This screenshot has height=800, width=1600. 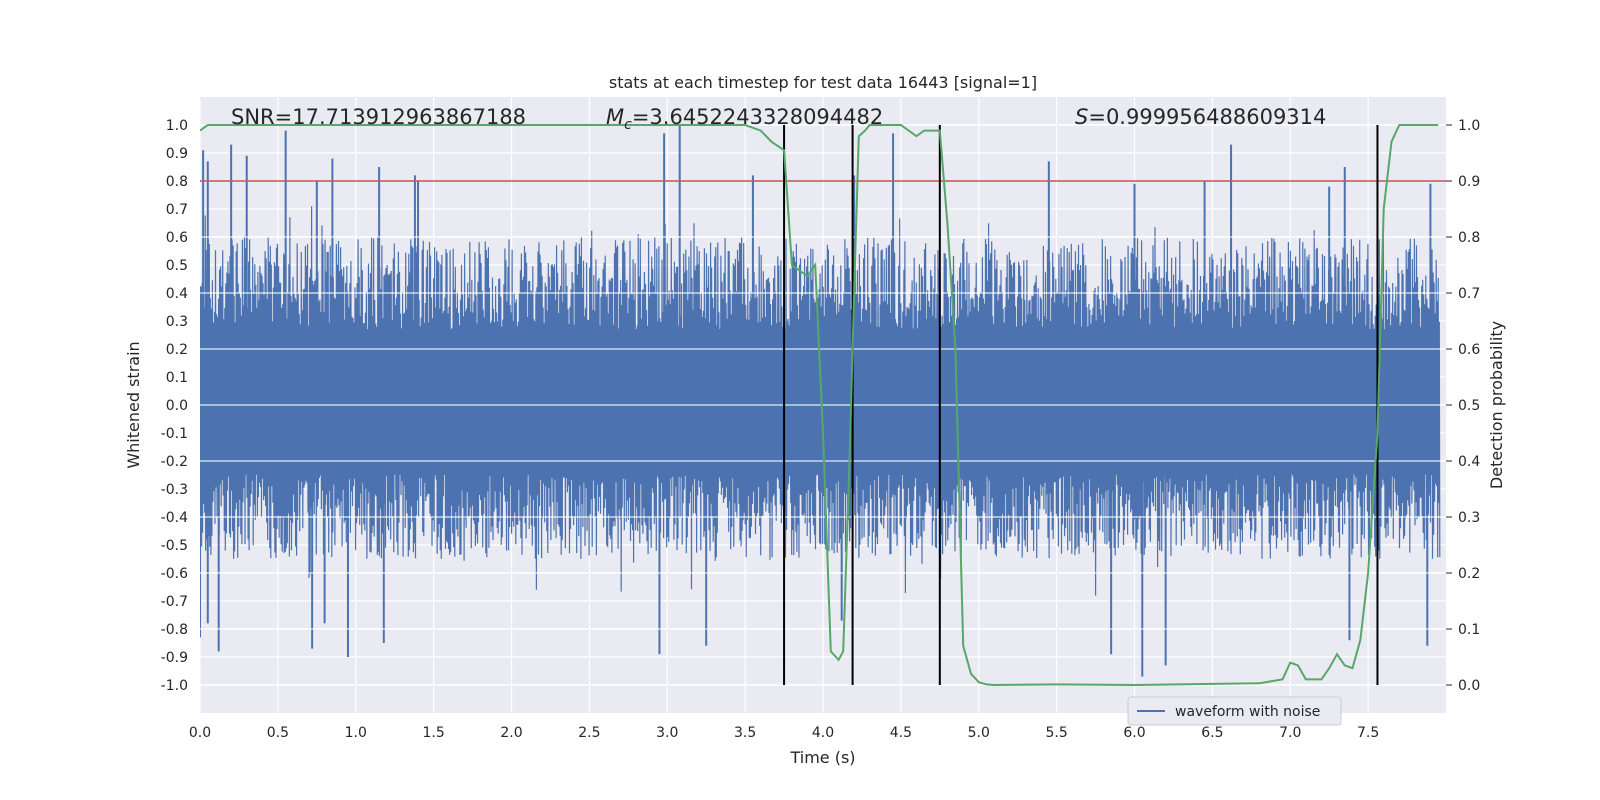 What do you see at coordinates (1469, 686) in the screenshot?
I see `y2-tick-label: 0.0` at bounding box center [1469, 686].